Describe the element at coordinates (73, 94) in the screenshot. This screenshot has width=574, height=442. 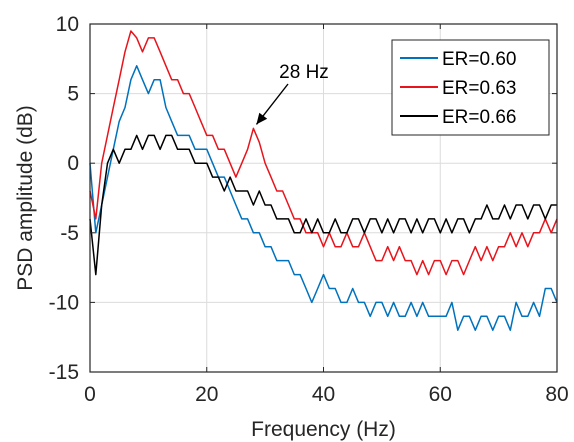
I see `y-tick-label: 5` at that location.